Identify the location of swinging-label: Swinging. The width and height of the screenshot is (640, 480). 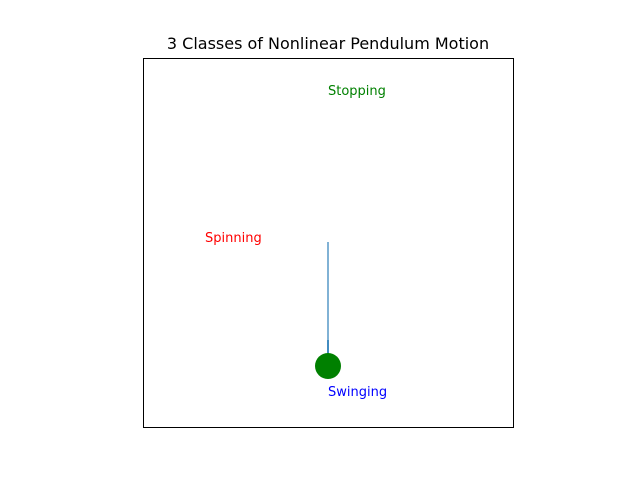
(357, 392).